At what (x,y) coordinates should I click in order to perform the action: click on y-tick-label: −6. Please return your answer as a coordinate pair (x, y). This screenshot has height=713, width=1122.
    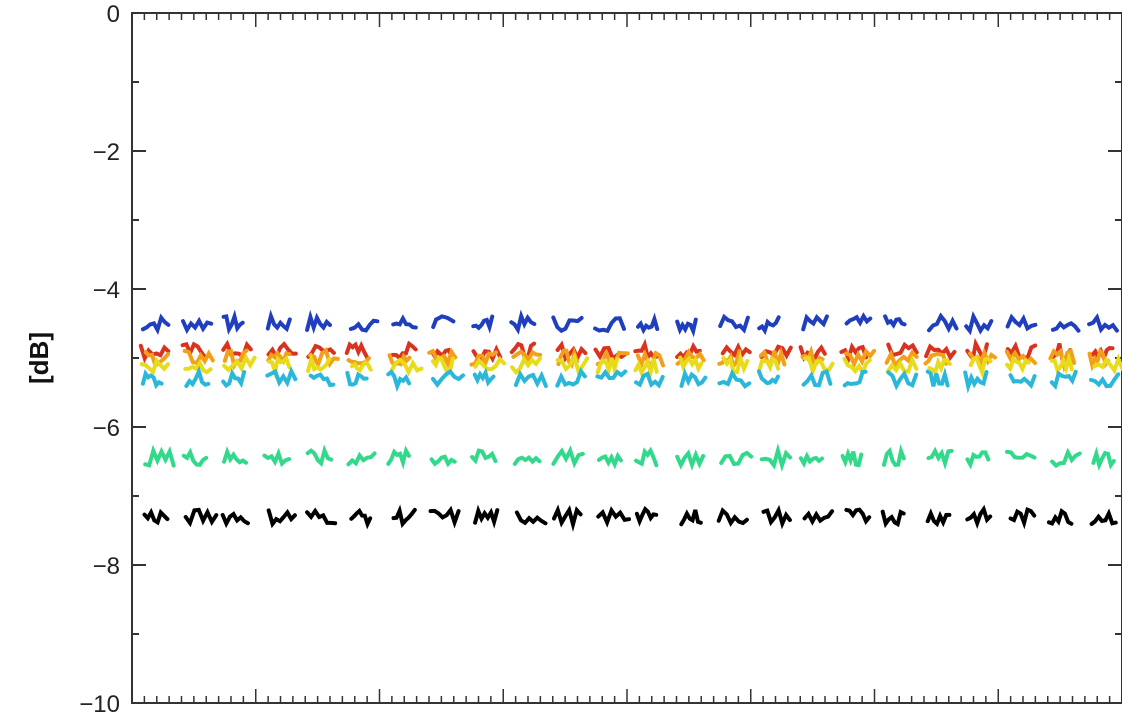
    Looking at the image, I should click on (106, 428).